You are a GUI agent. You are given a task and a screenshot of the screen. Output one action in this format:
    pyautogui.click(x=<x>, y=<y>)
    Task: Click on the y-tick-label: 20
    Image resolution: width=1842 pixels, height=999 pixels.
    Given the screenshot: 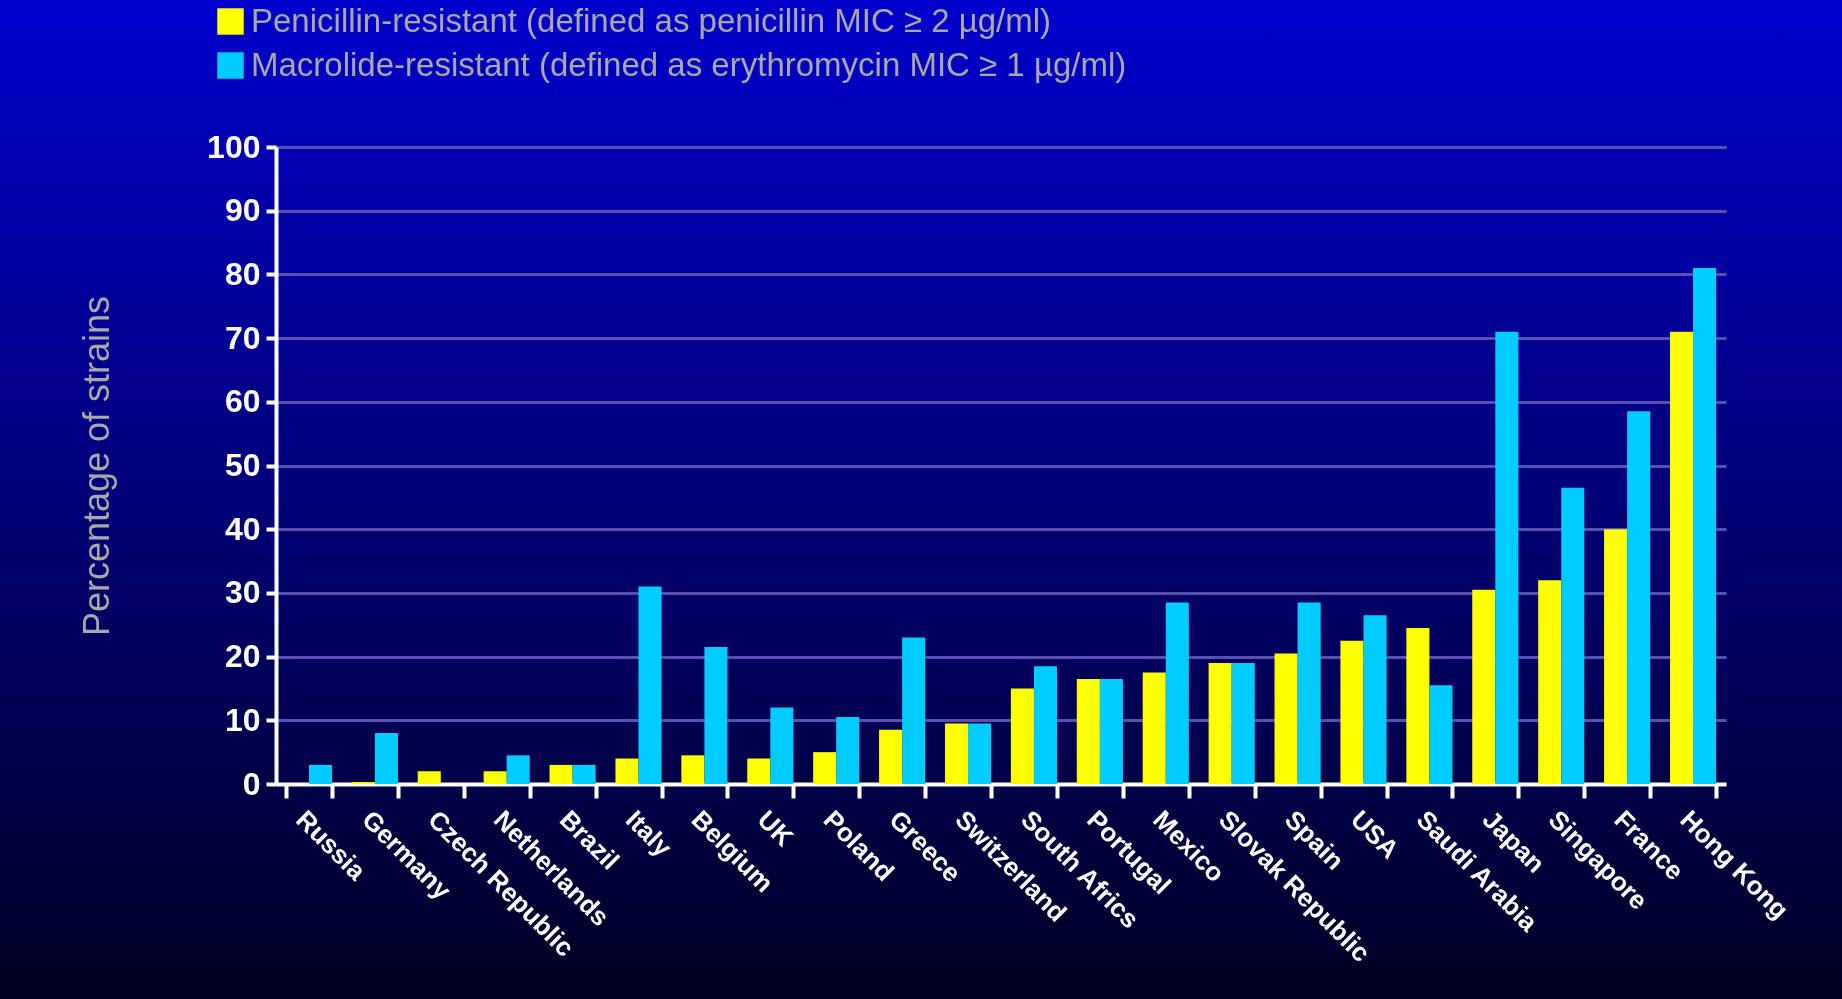 What is the action you would take?
    pyautogui.click(x=242, y=656)
    